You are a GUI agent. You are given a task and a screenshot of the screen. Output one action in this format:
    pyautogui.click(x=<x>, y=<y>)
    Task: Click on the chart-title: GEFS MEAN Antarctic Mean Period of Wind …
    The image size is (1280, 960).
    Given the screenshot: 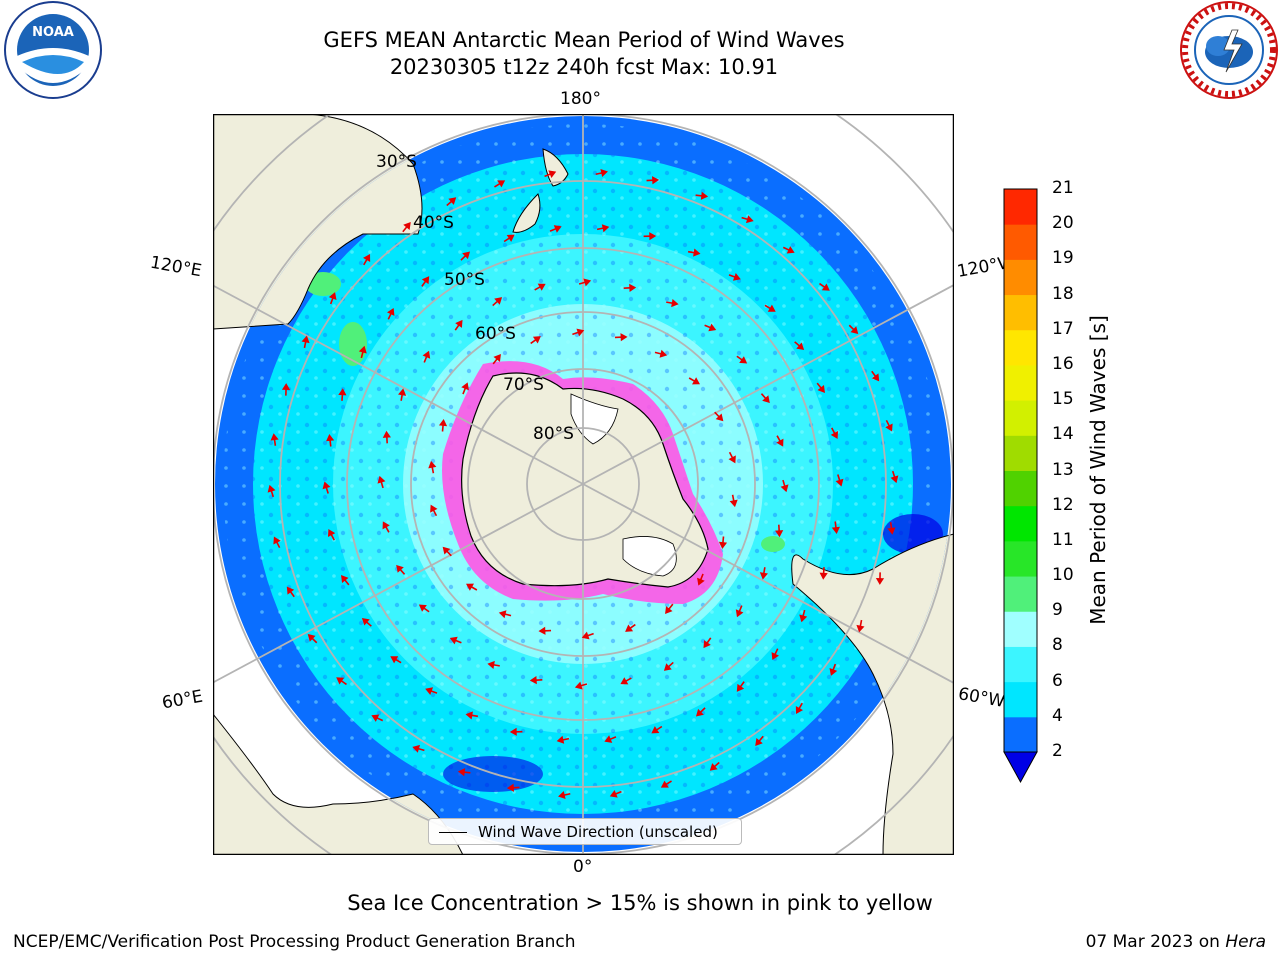 What is the action you would take?
    pyautogui.click(x=584, y=40)
    